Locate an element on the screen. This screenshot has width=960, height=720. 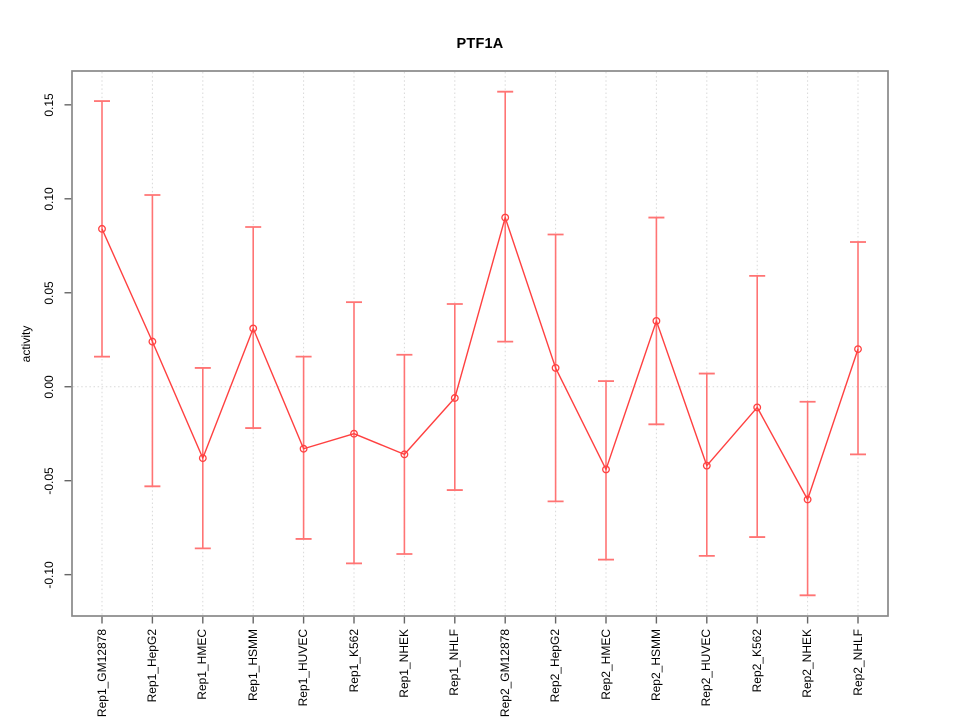
x-tick-label: Rep1_GM12878 is located at coordinates (101, 673).